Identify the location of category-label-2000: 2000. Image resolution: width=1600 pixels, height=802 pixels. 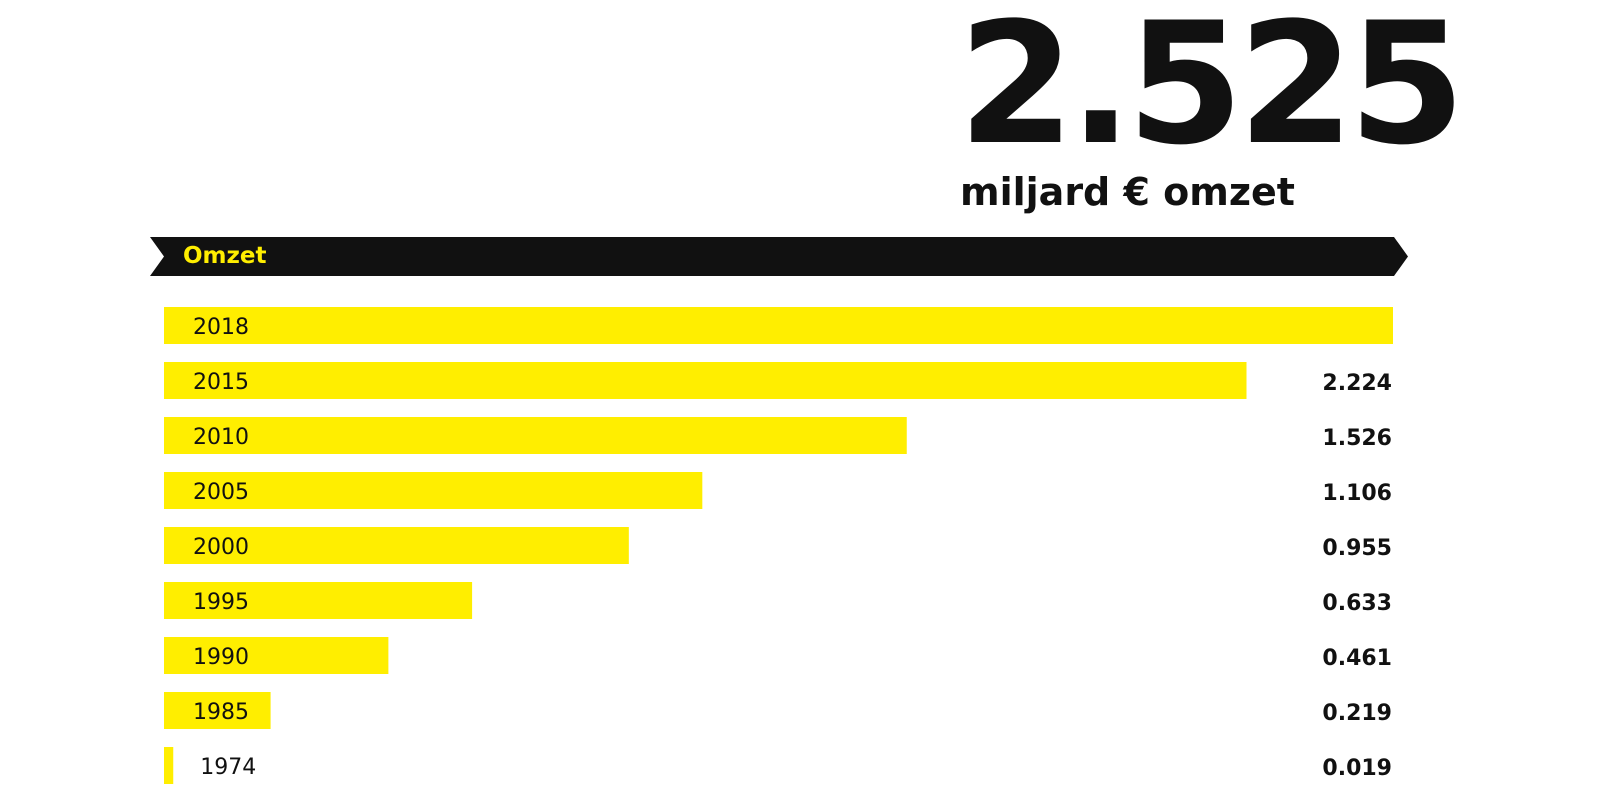
(221, 547).